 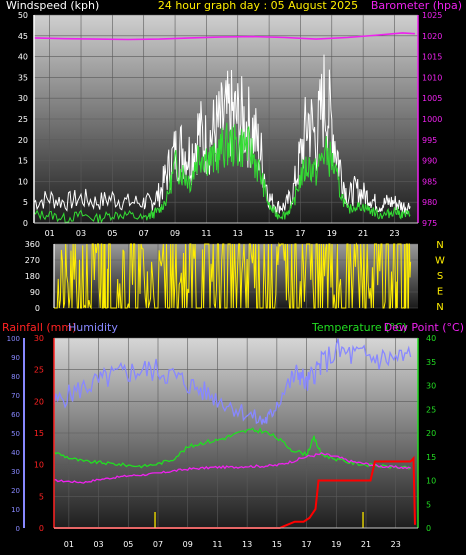 I want to click on y-right-tick-label: 1020, so click(x=432, y=36).